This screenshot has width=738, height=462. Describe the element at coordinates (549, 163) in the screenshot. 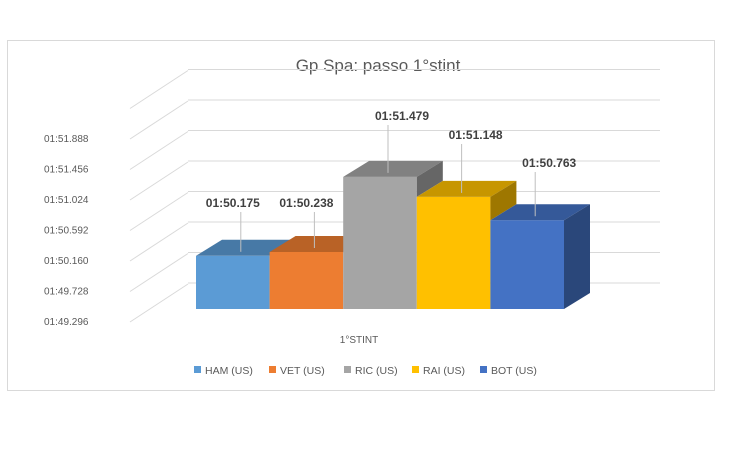

I see `data-label: 01:50.763` at that location.